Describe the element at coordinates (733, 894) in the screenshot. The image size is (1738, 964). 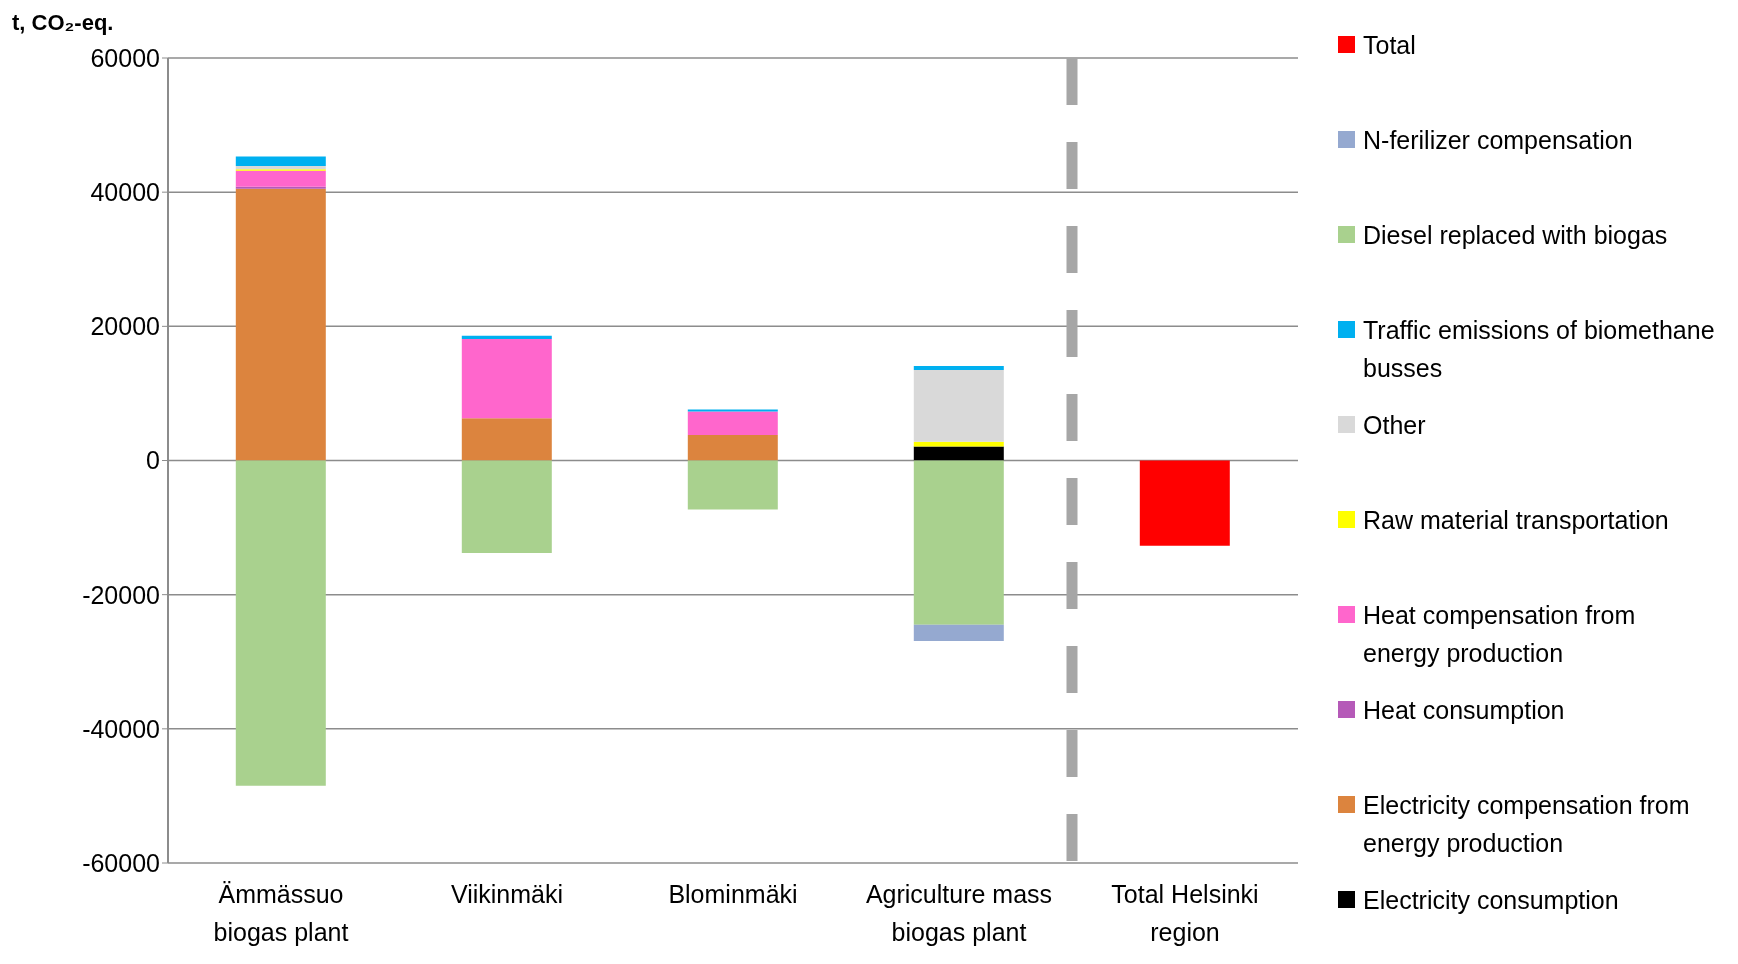
I see `x-tick-label: Blominmäki` at that location.